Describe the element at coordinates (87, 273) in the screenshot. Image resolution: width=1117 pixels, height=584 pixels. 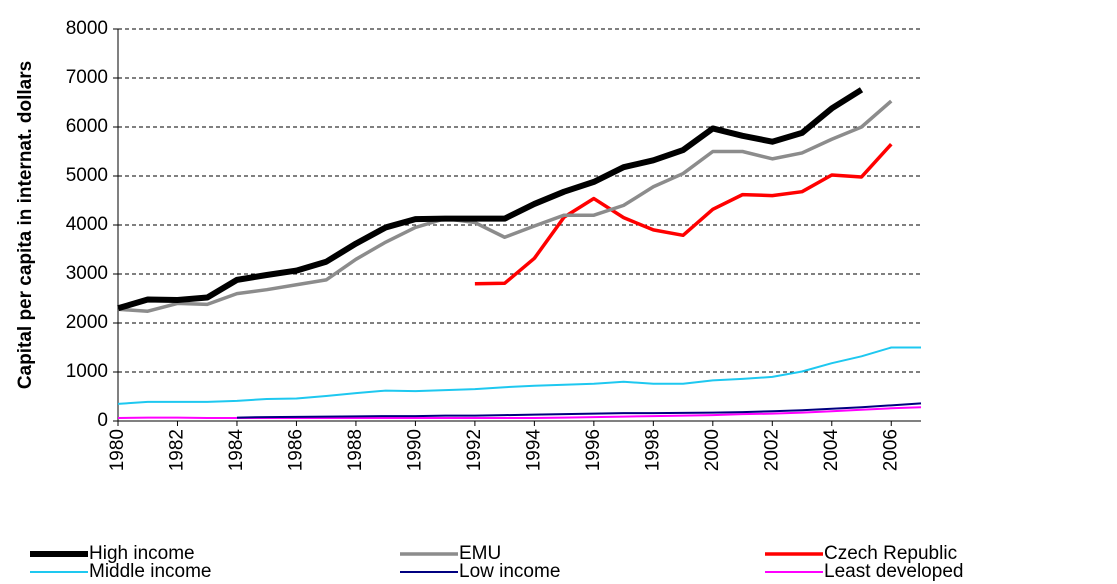
I see `y-tick-label: 3000` at that location.